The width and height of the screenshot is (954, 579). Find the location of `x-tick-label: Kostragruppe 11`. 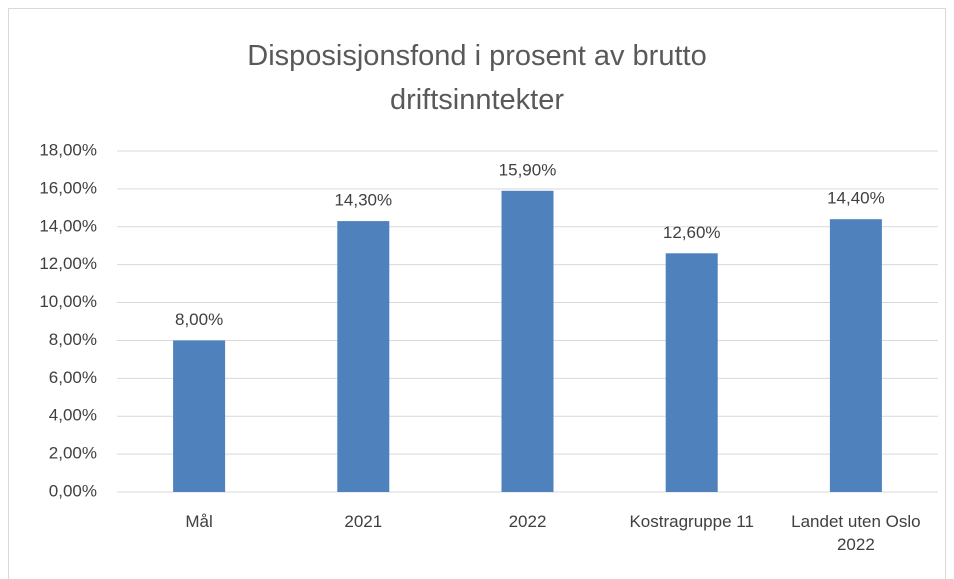

x-tick-label: Kostragruppe 11 is located at coordinates (691, 521).